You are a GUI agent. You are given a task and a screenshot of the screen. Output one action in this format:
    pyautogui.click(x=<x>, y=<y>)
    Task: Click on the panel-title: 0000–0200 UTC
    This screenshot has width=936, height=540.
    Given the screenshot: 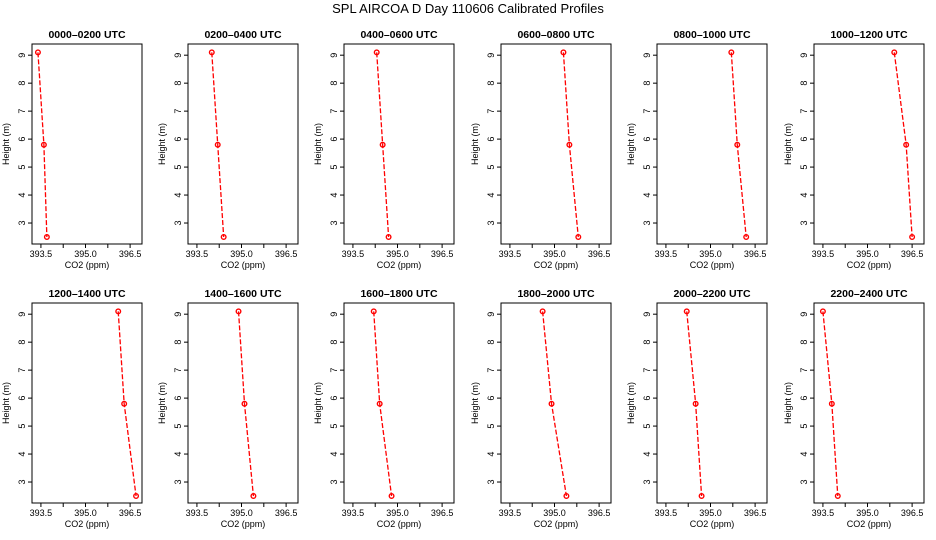 What is the action you would take?
    pyautogui.click(x=86, y=35)
    